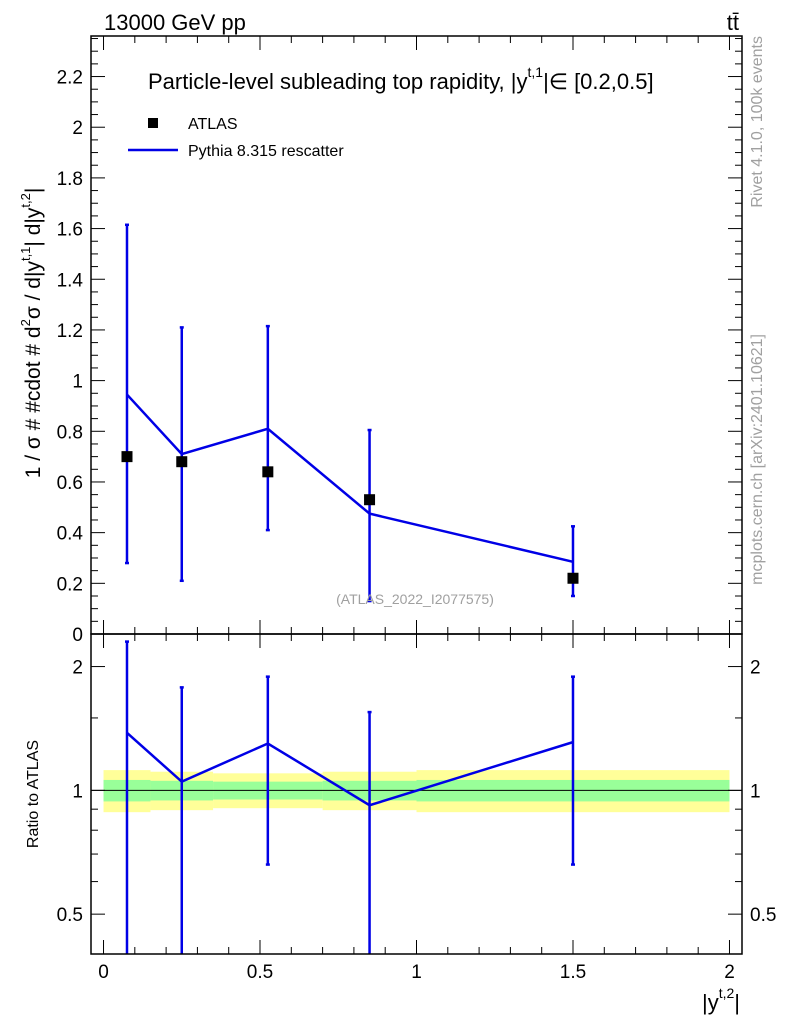  I want to click on x-tick-label: 0.5, so click(260, 972).